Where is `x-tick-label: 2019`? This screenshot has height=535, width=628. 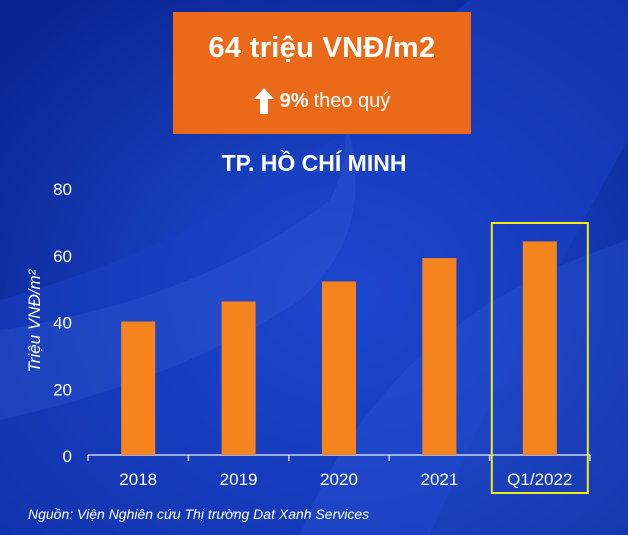
x-tick-label: 2019 is located at coordinates (239, 479).